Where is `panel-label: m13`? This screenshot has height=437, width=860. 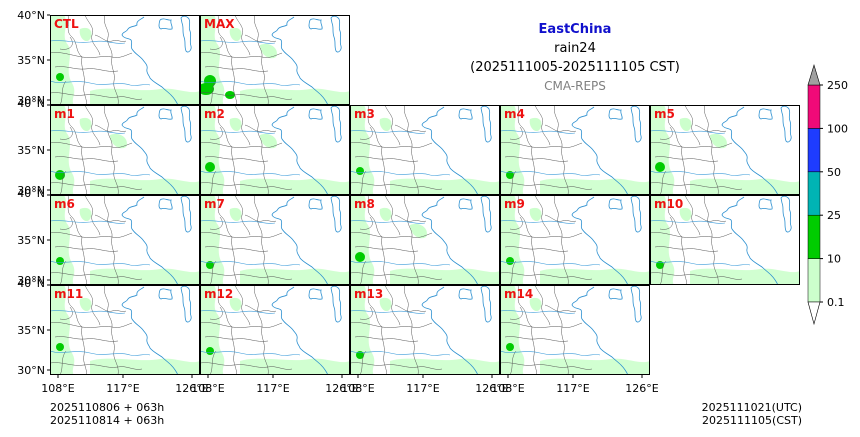 panel-label: m13 is located at coordinates (368, 294).